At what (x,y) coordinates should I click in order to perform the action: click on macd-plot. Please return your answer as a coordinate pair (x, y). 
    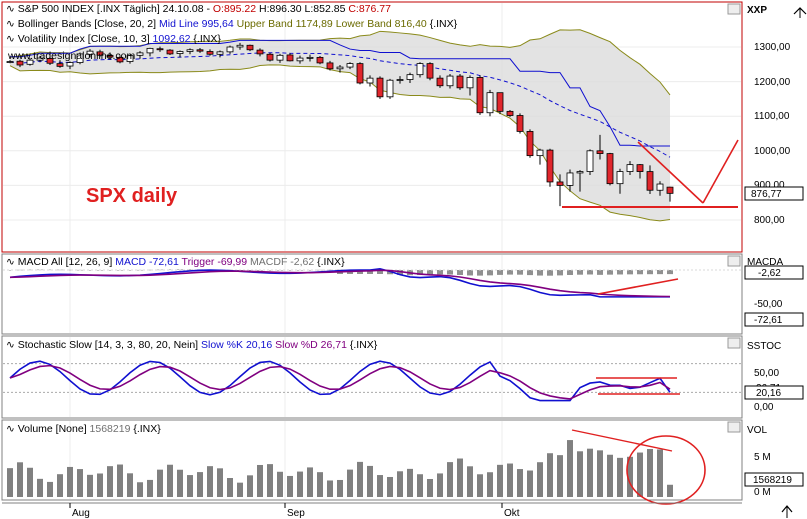
    Looking at the image, I should click on (372, 282).